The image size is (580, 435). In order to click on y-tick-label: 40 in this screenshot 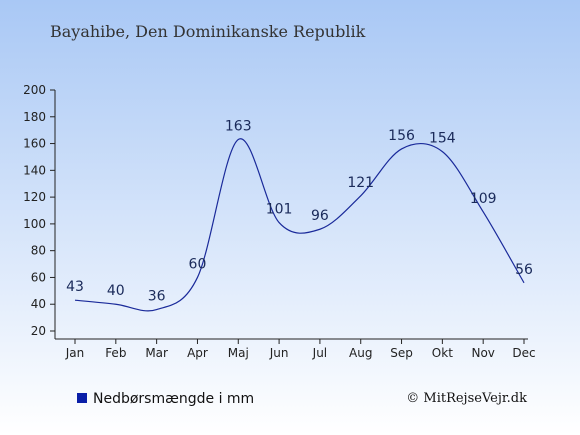, I will do `click(38, 304)`.